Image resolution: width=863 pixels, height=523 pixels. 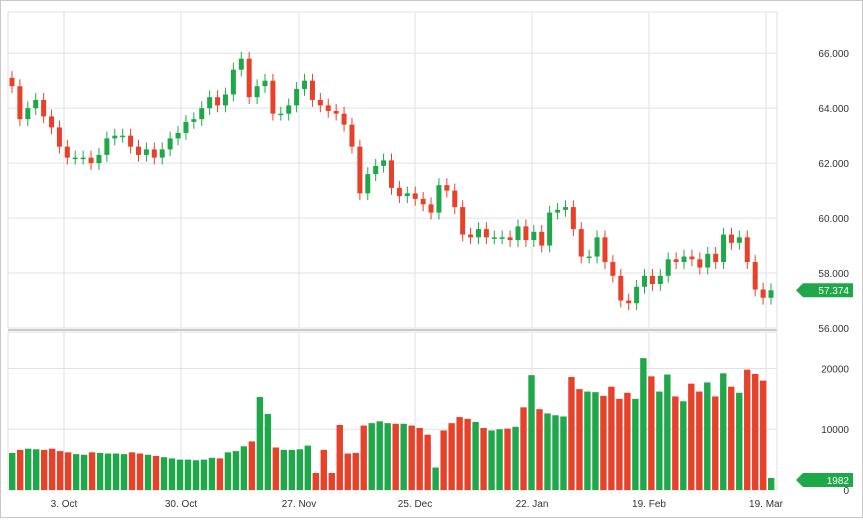 I want to click on volume-tag-shape, so click(x=824, y=480).